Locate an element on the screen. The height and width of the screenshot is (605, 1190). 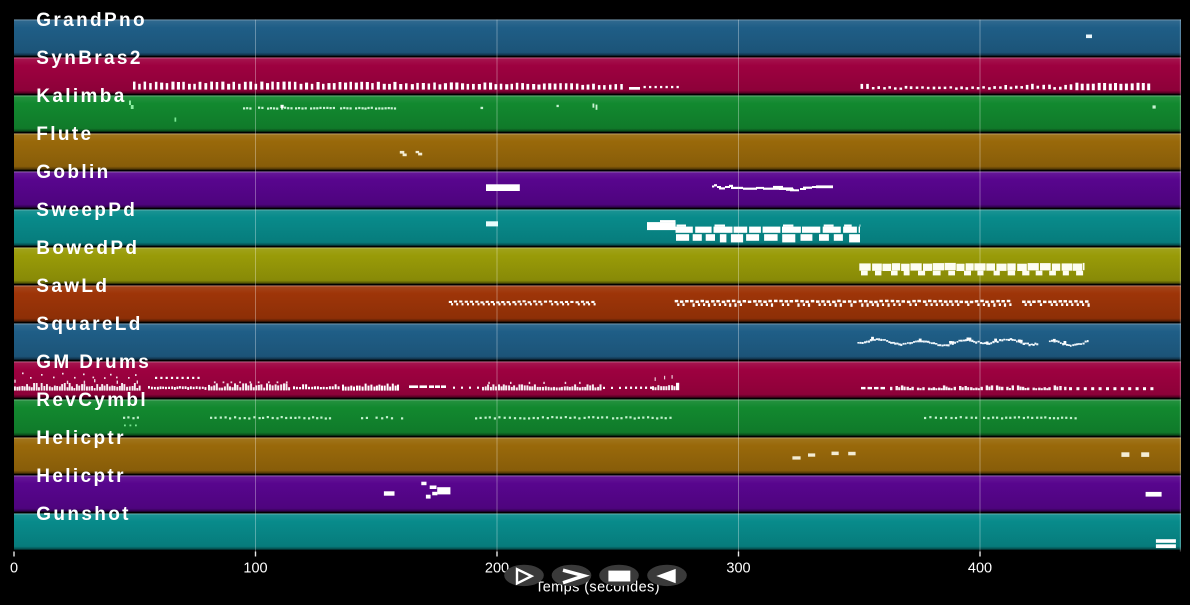
svg-text: Gunshot is located at coordinates (83, 514).